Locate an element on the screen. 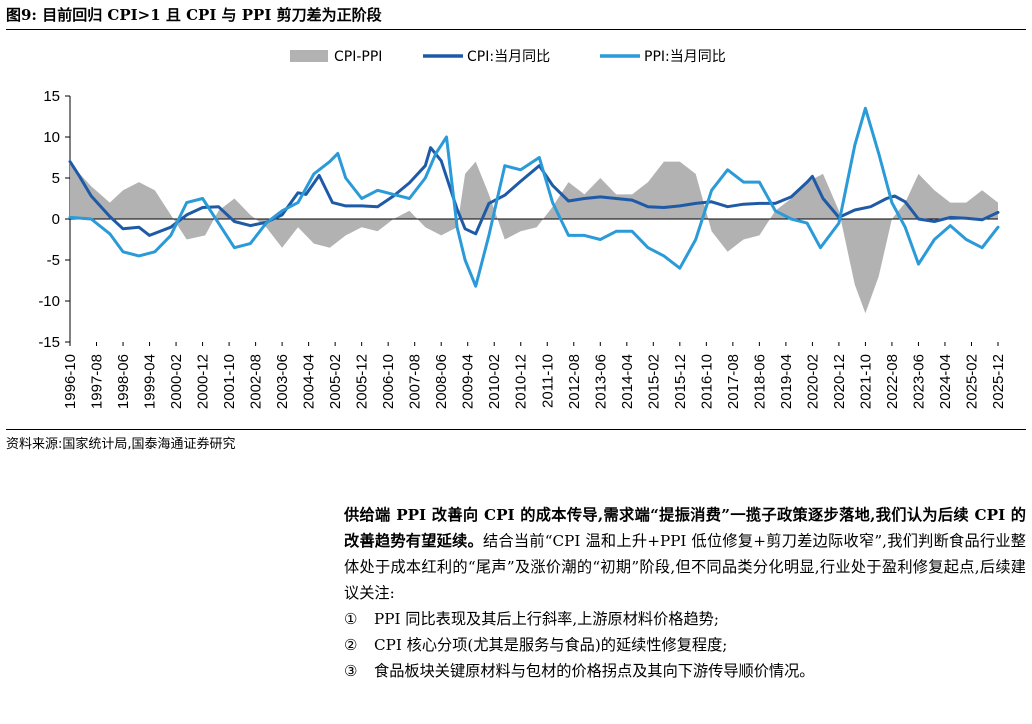 The width and height of the screenshot is (1032, 724). x-tick-label: 2017-08 is located at coordinates (733, 381).